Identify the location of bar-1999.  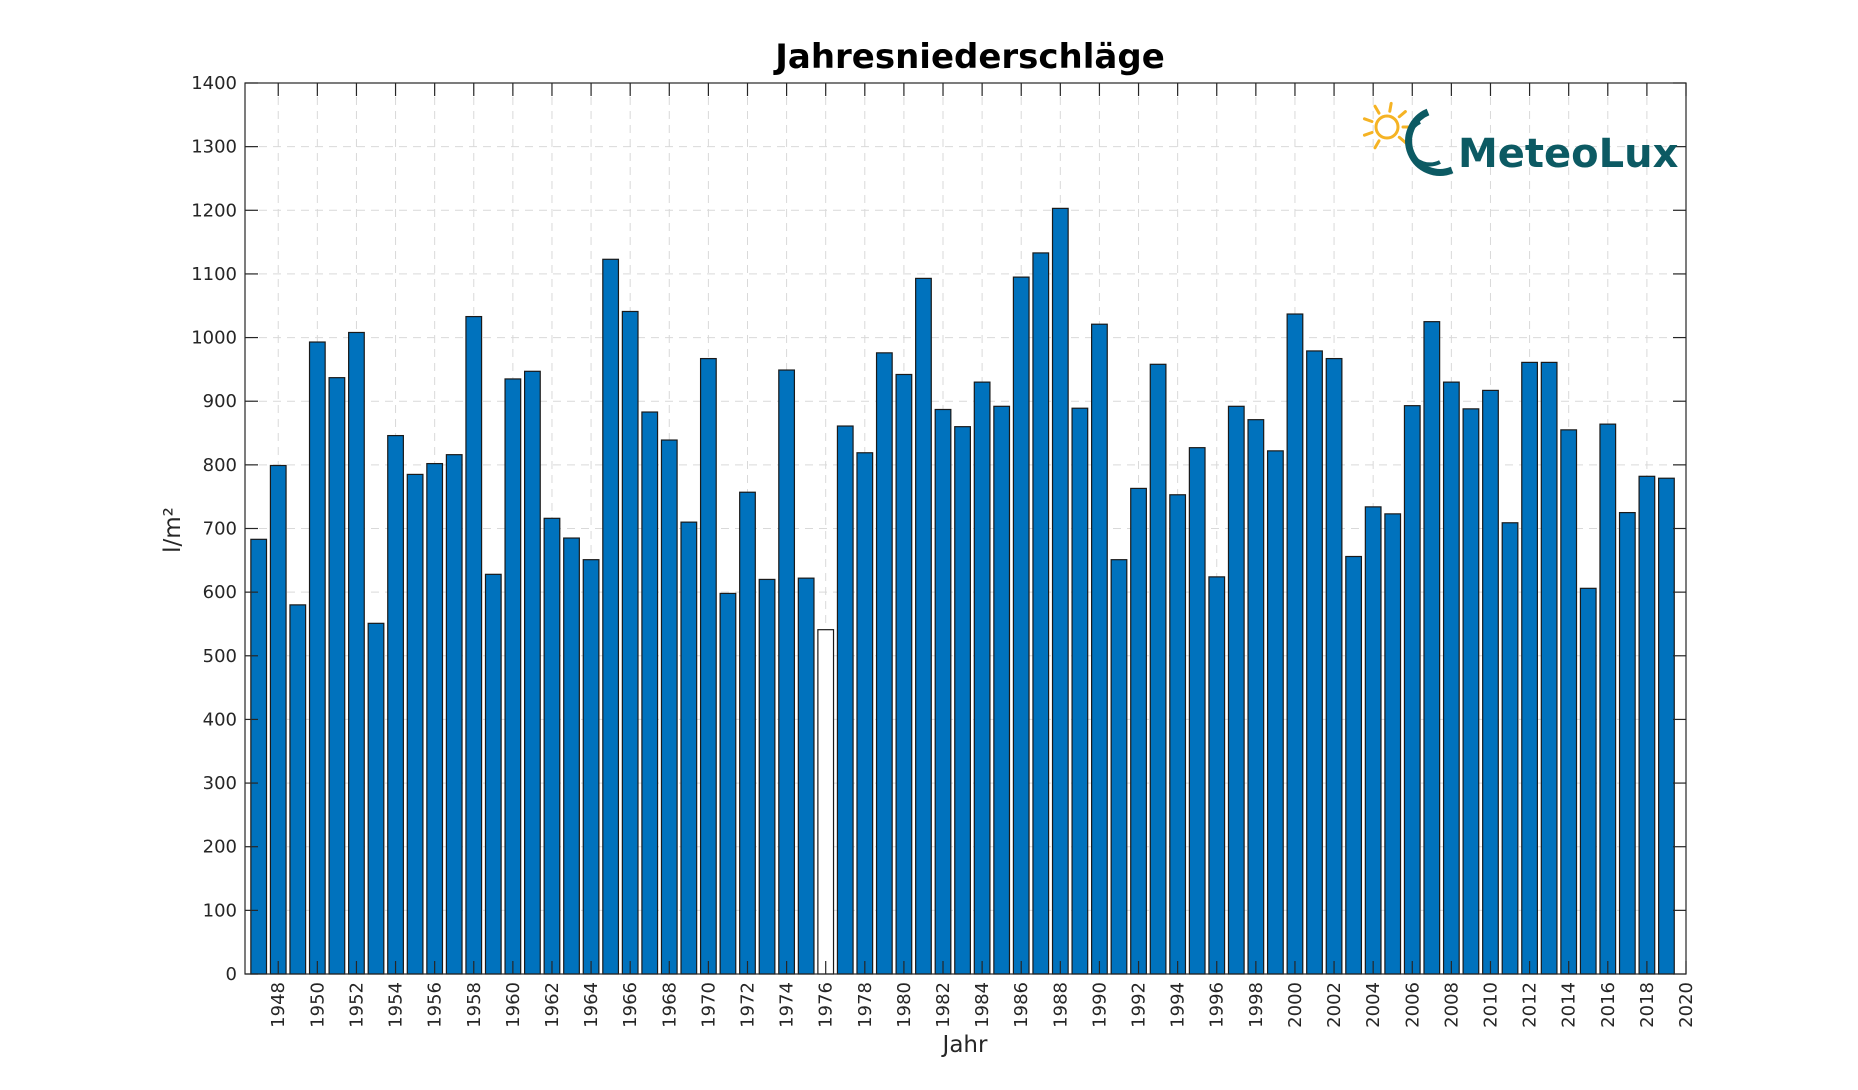
(1275, 712).